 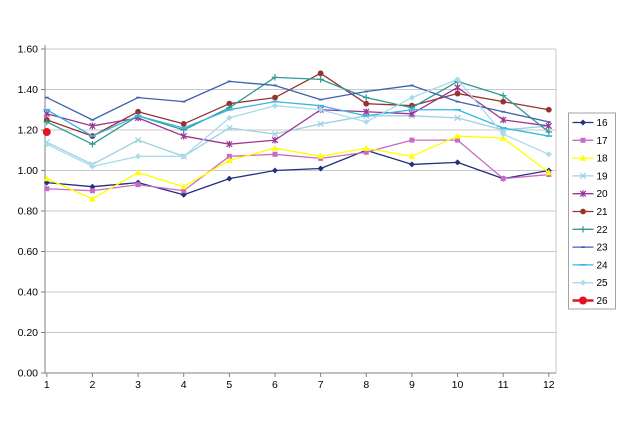 I want to click on x-axis-tick-label: 3, so click(x=138, y=385).